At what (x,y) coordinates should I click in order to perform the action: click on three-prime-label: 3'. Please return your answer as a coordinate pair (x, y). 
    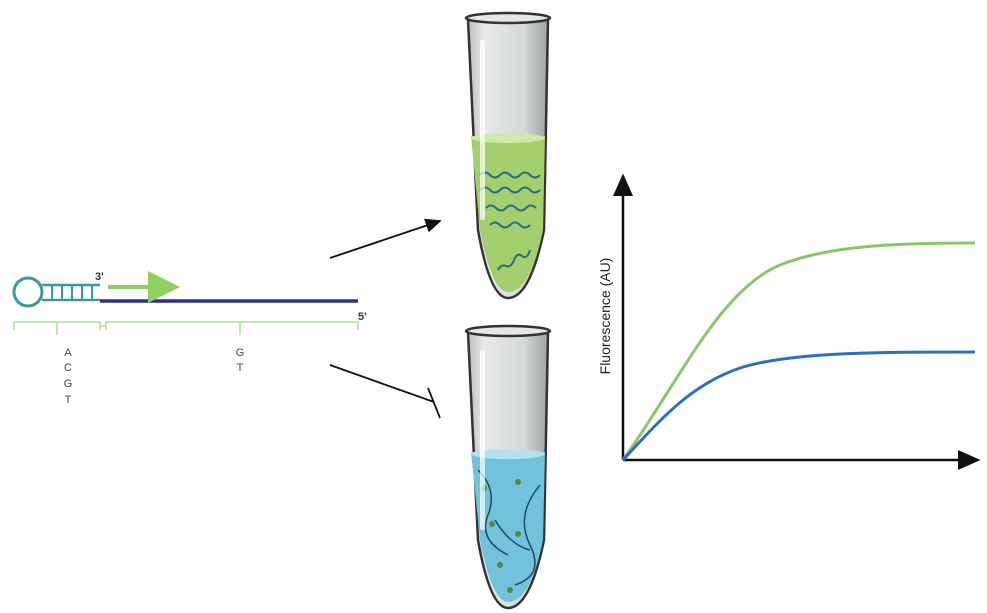
    Looking at the image, I should click on (99, 277).